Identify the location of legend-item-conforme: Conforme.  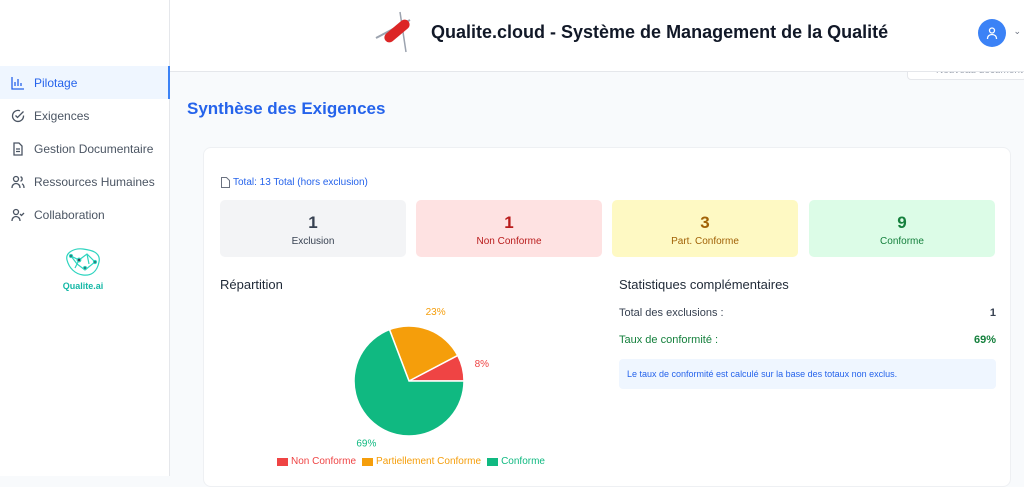
(516, 461).